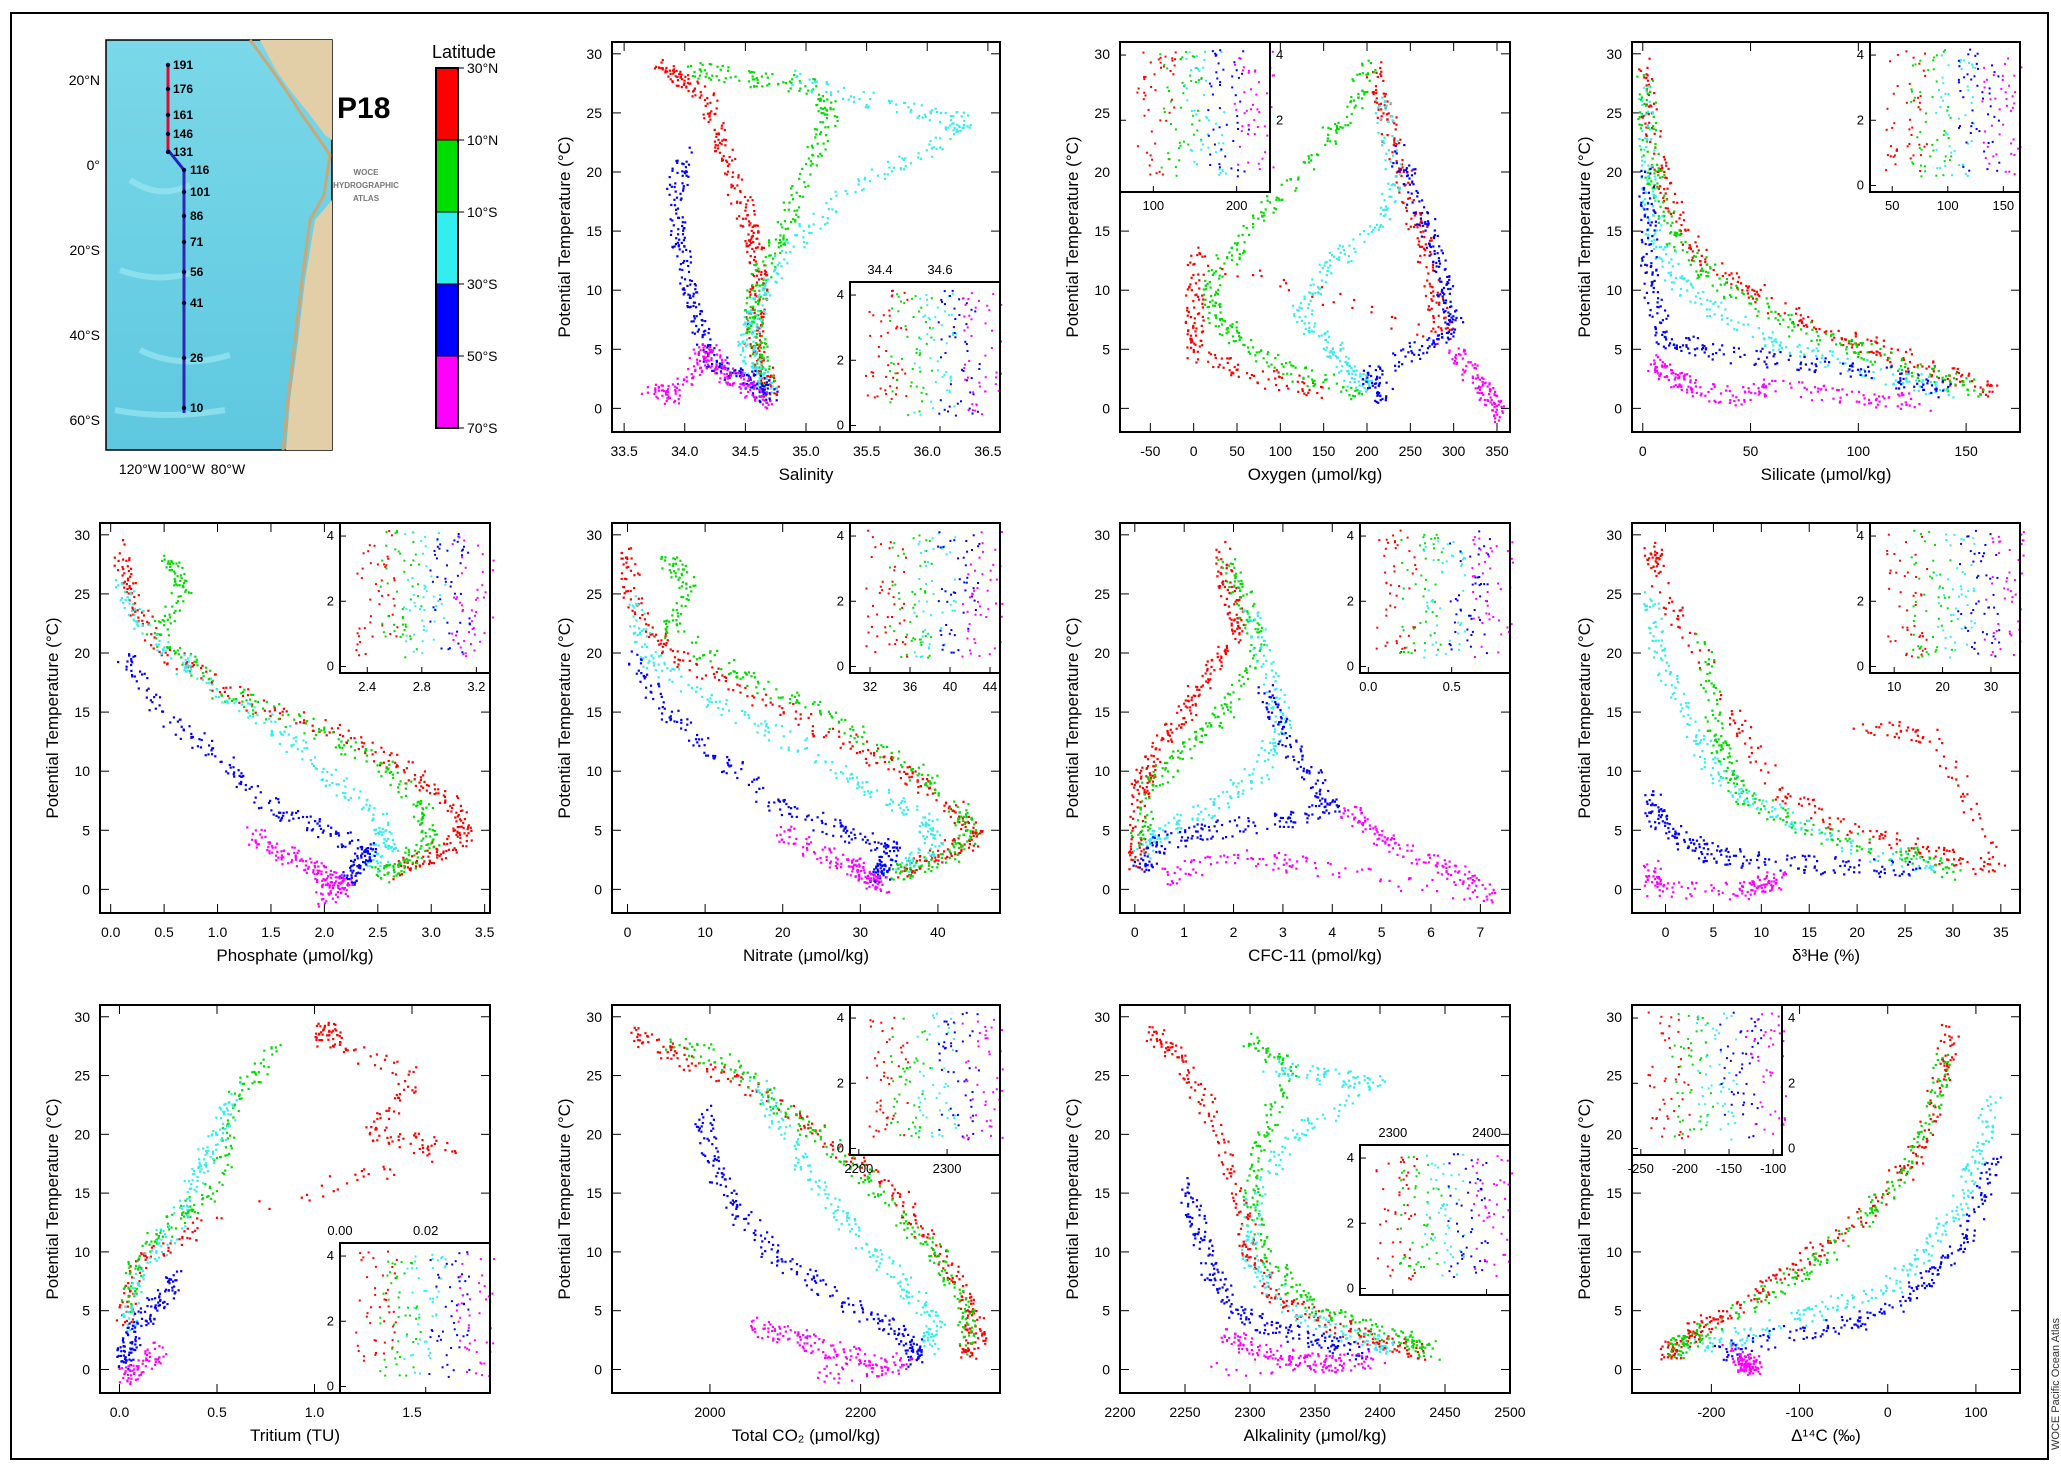 Image resolution: width=2061 pixels, height=1472 pixels. What do you see at coordinates (1102, 172) in the screenshot?
I see `y-tick-label: 20` at bounding box center [1102, 172].